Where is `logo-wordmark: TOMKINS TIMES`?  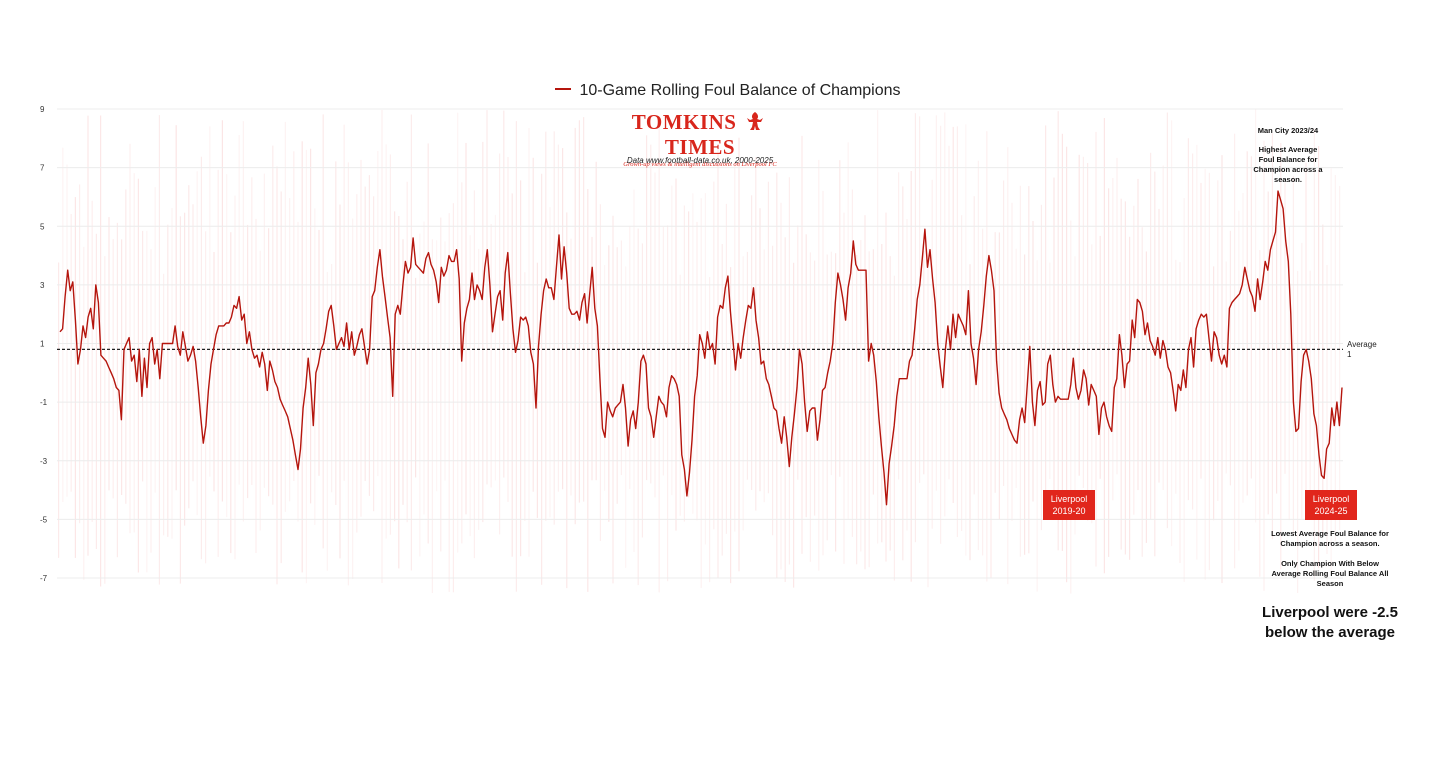 logo-wordmark: TOMKINS TIMES is located at coordinates (700, 135).